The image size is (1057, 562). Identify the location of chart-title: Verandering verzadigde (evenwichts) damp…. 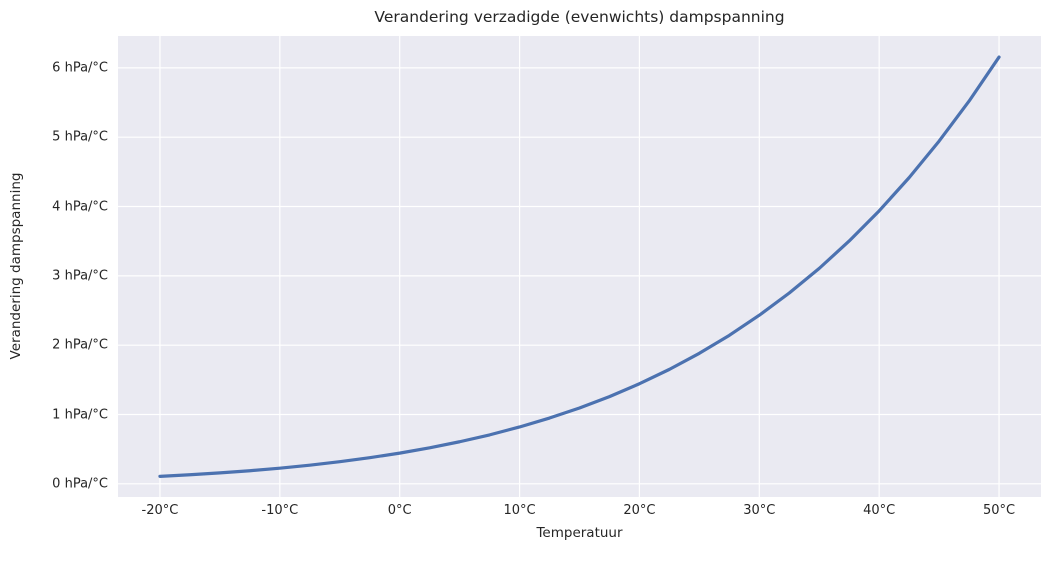
(579, 17).